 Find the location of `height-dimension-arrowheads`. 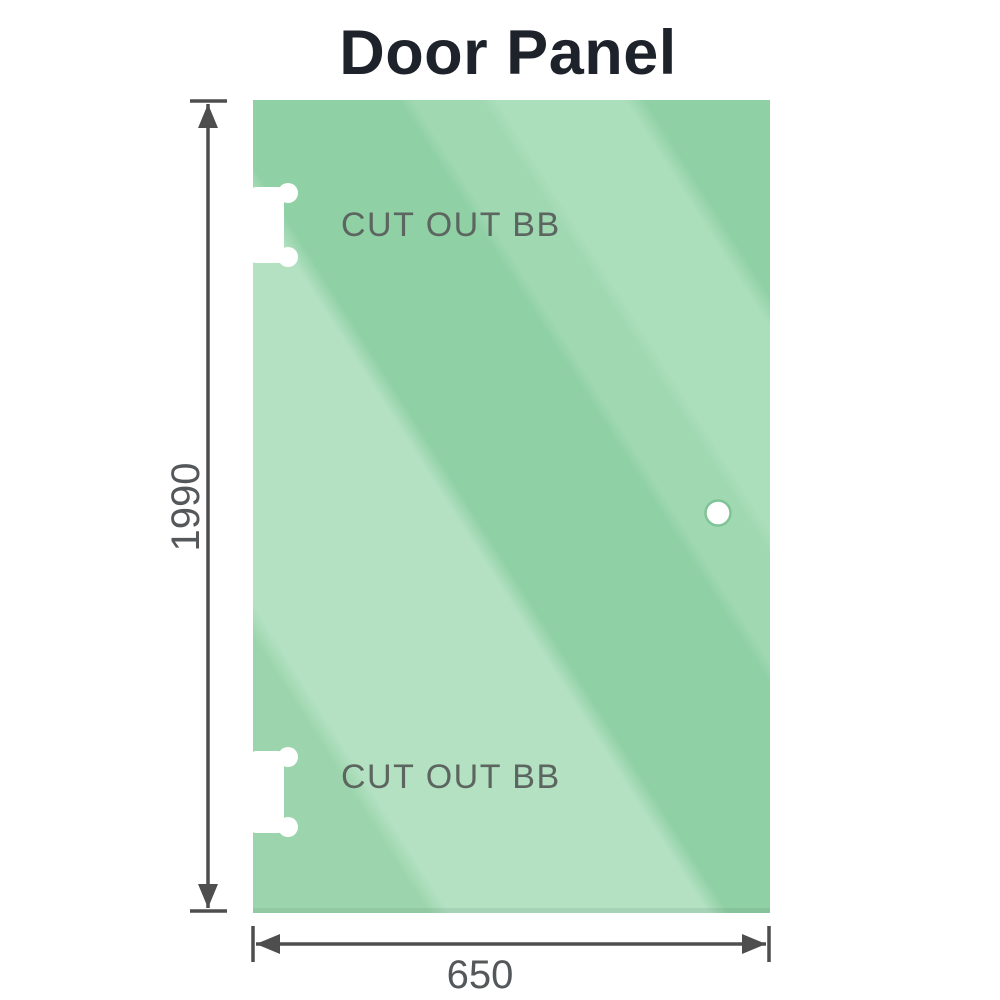

height-dimension-arrowheads is located at coordinates (208, 506).